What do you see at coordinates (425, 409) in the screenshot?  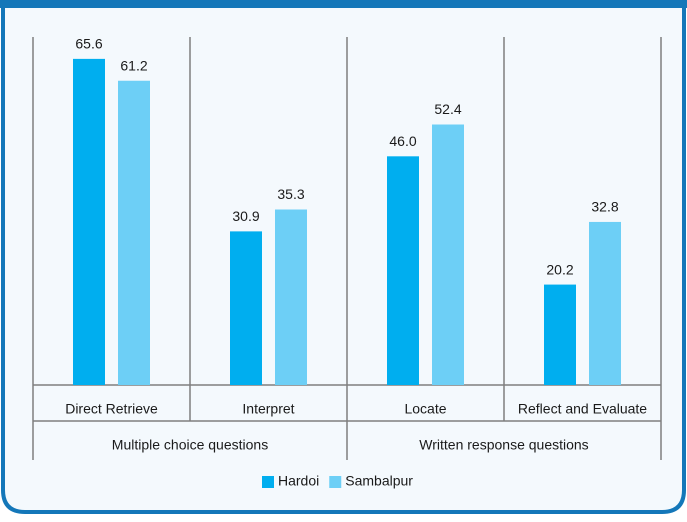 I see `category-label: Locate` at bounding box center [425, 409].